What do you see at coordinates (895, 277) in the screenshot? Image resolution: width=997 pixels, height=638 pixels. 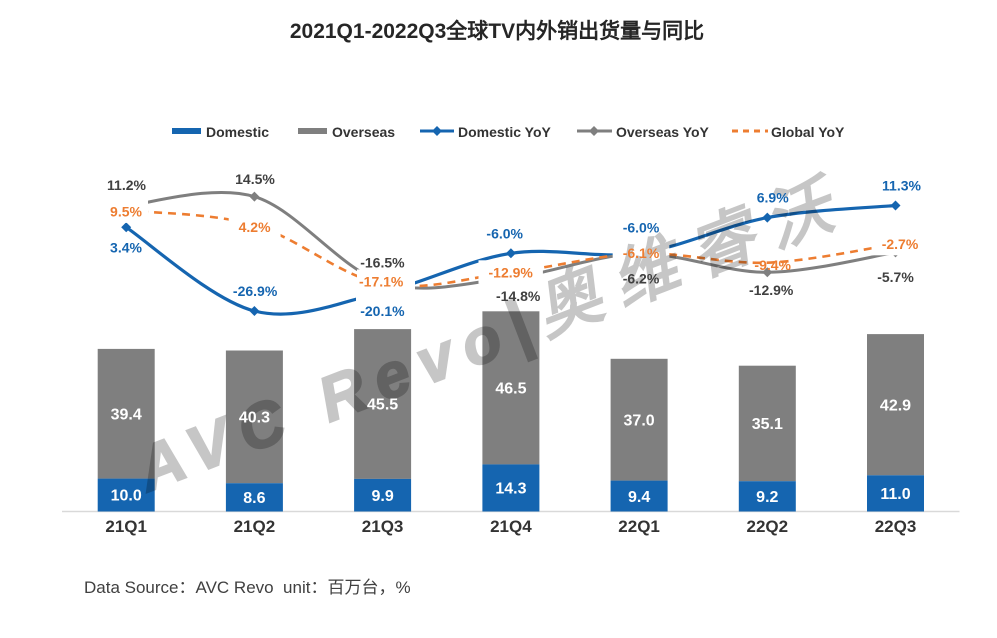 I see `svg-text: -5.7%` at bounding box center [895, 277].